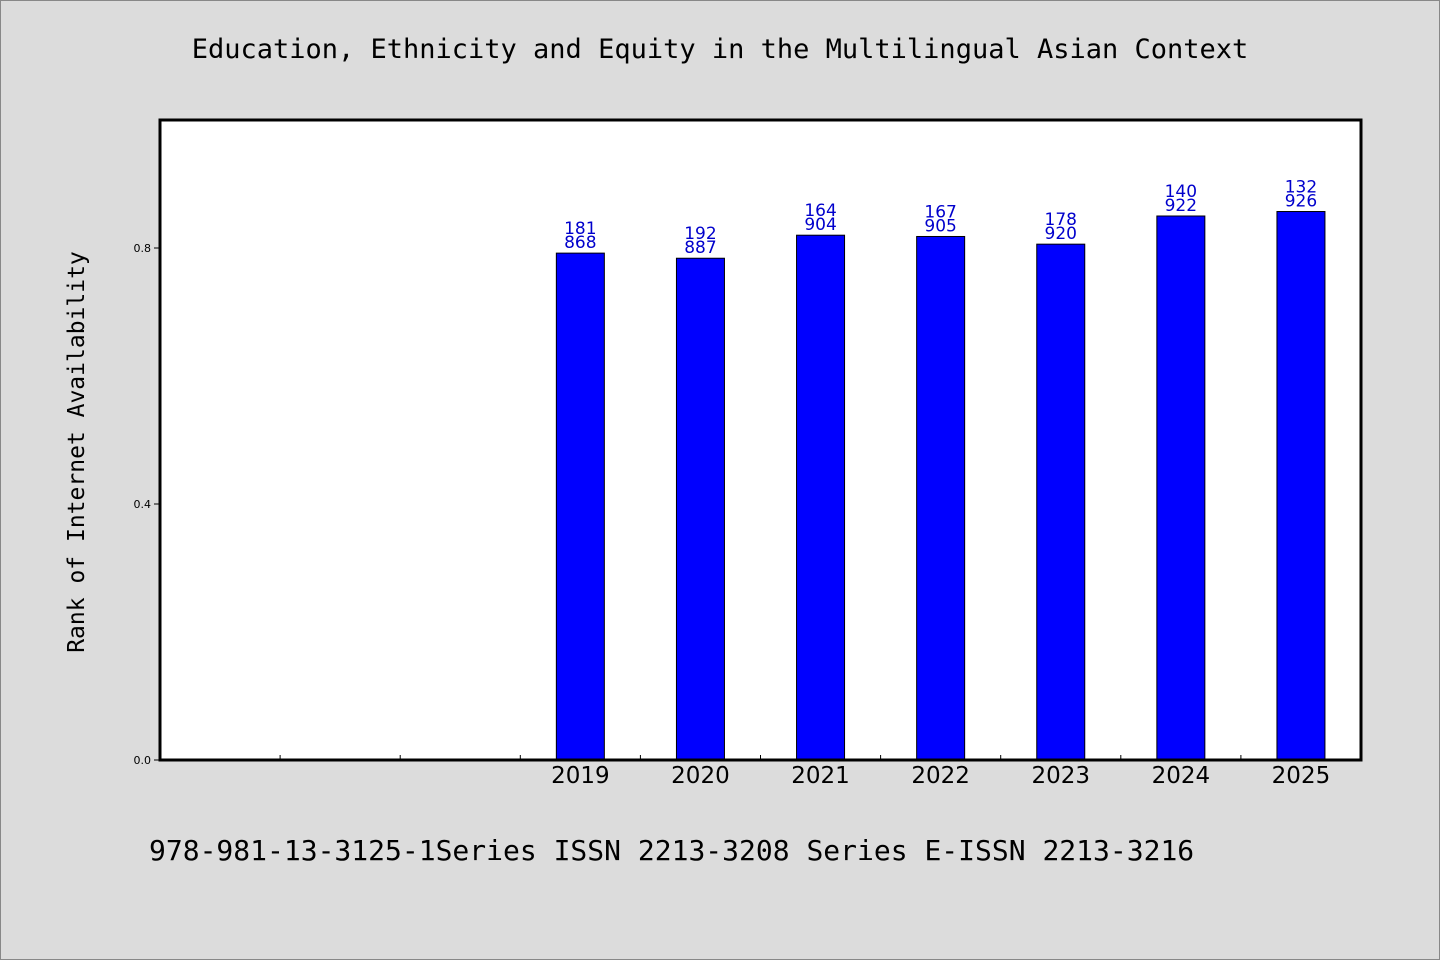 The height and width of the screenshot is (960, 1440). Describe the element at coordinates (700, 248) in the screenshot. I see `bar-data-label-bottom: 887` at that location.